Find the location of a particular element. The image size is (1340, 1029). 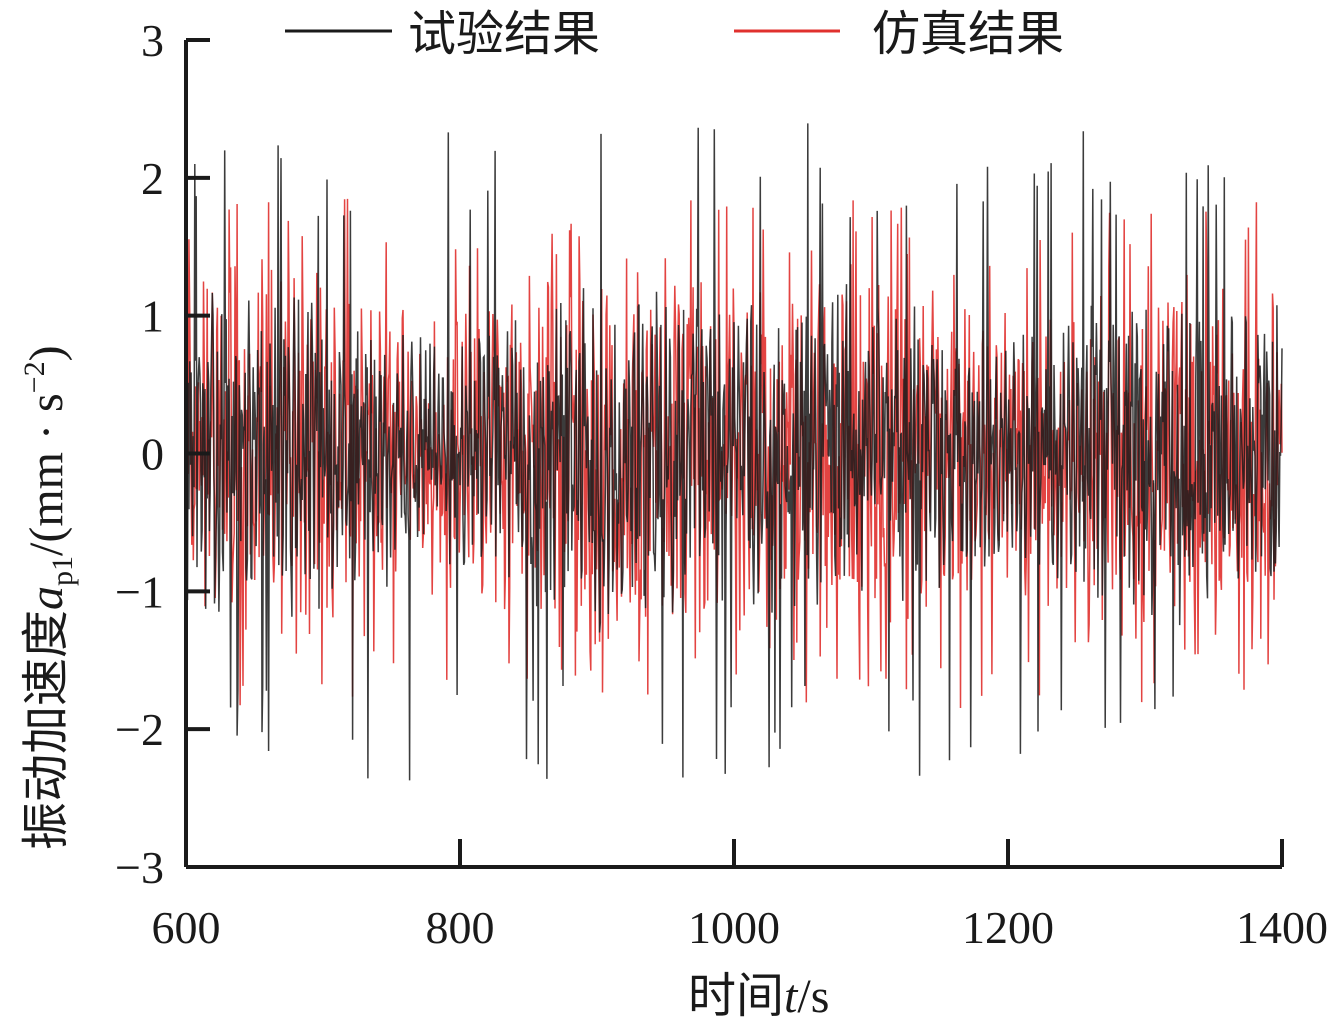

y-axis-title-var: a is located at coordinates (46, 598).